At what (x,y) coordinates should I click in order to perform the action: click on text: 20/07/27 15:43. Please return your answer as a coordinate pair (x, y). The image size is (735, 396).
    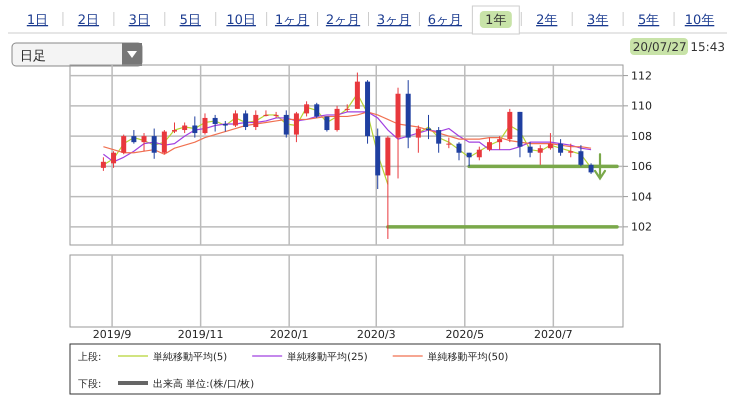
    Looking at the image, I should click on (678, 47).